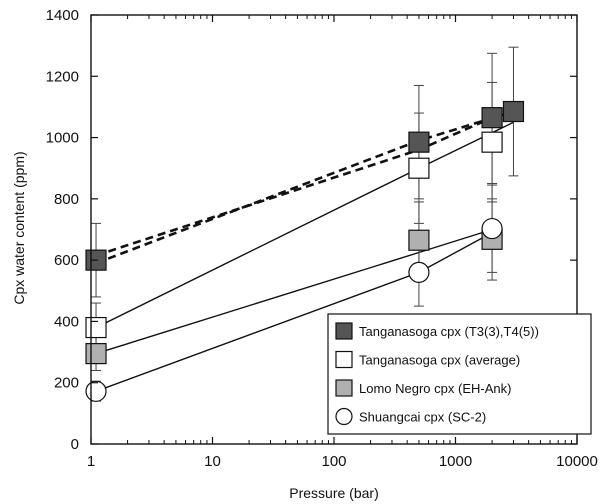 The height and width of the screenshot is (504, 604). Describe the element at coordinates (422, 417) in the screenshot. I see `legend-label: Shuangcai cpx (SC-2)` at that location.